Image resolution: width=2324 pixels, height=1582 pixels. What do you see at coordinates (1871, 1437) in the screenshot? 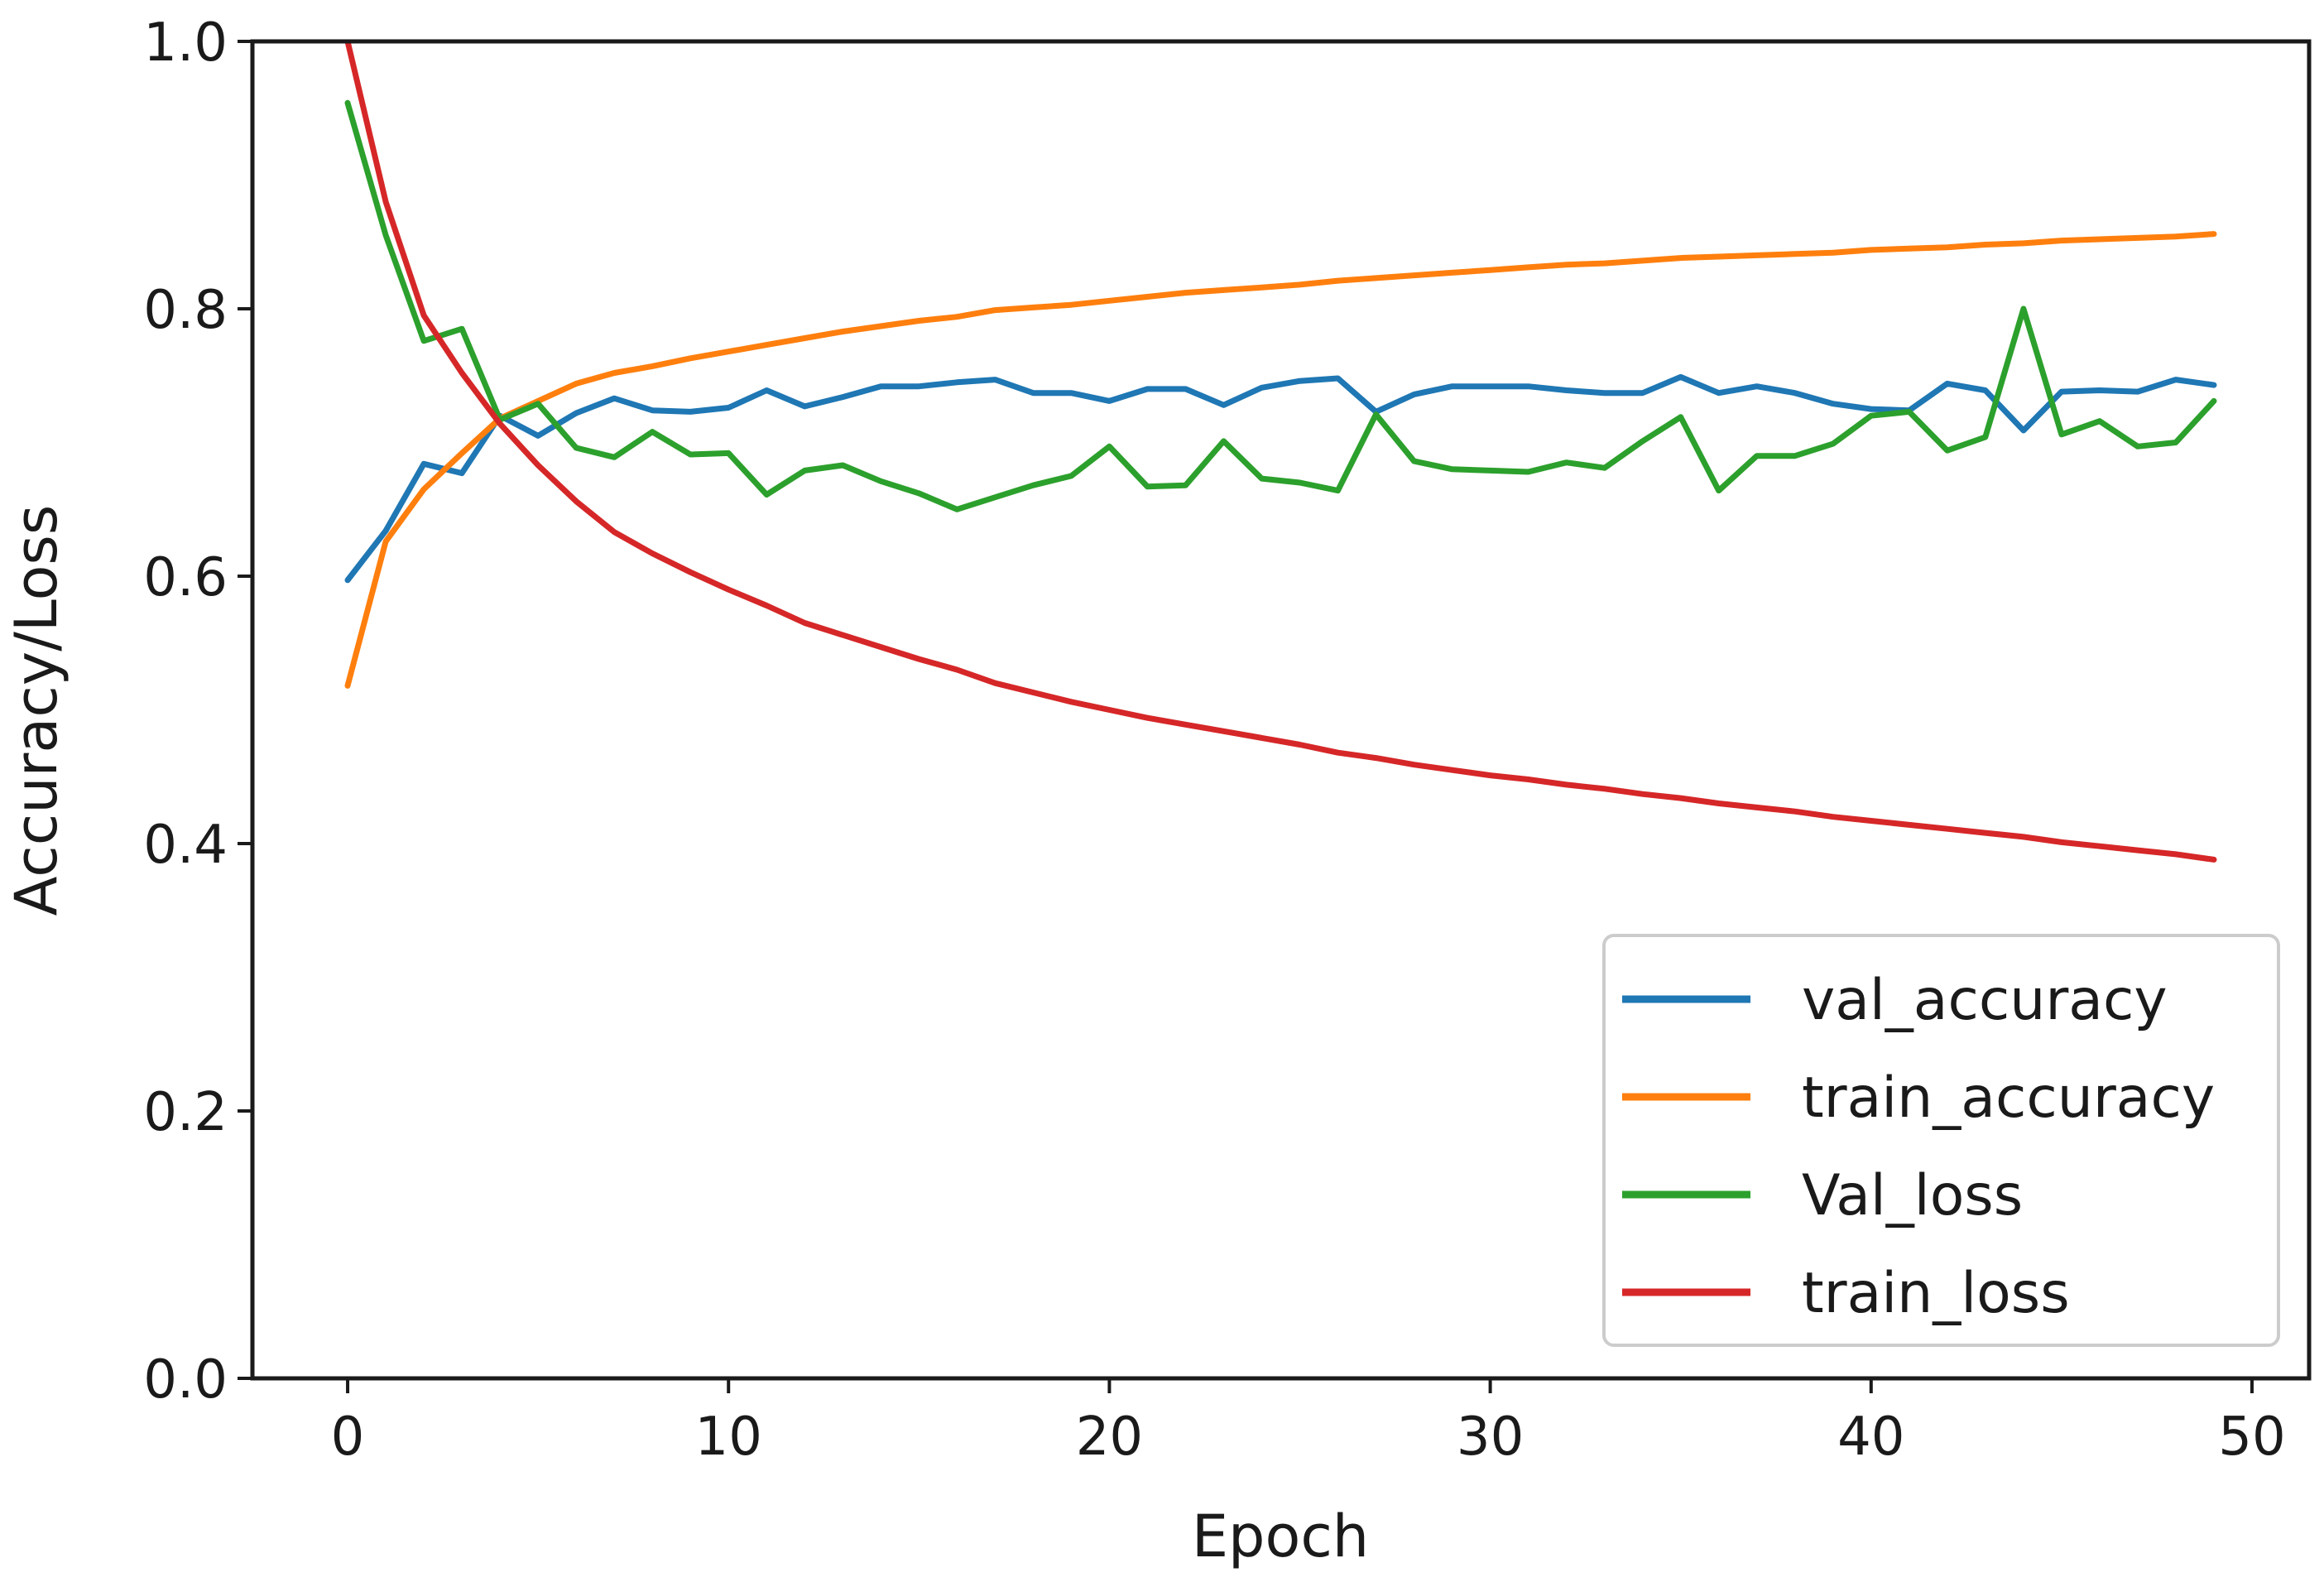
I see `x-tick-label: 40` at bounding box center [1871, 1437].